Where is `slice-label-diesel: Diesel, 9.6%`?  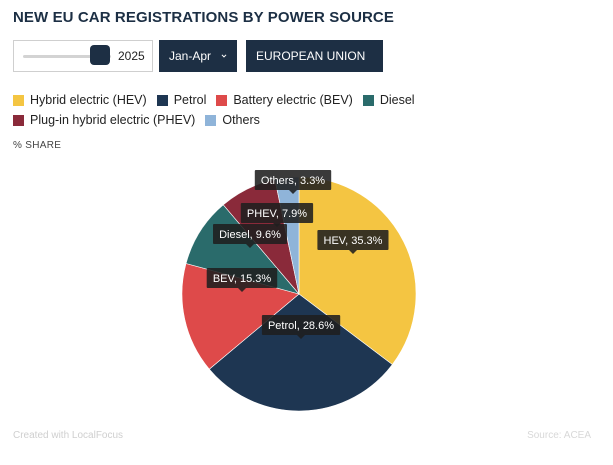
slice-label-diesel: Diesel, 9.6% is located at coordinates (250, 236).